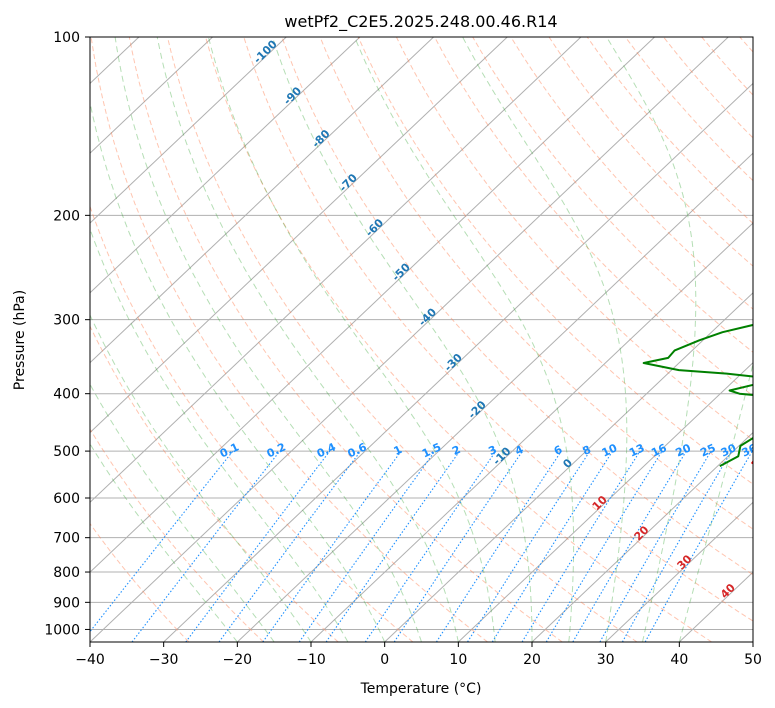 The image size is (775, 708). What do you see at coordinates (66, 452) in the screenshot?
I see `y-tick-label: 500` at bounding box center [66, 452].